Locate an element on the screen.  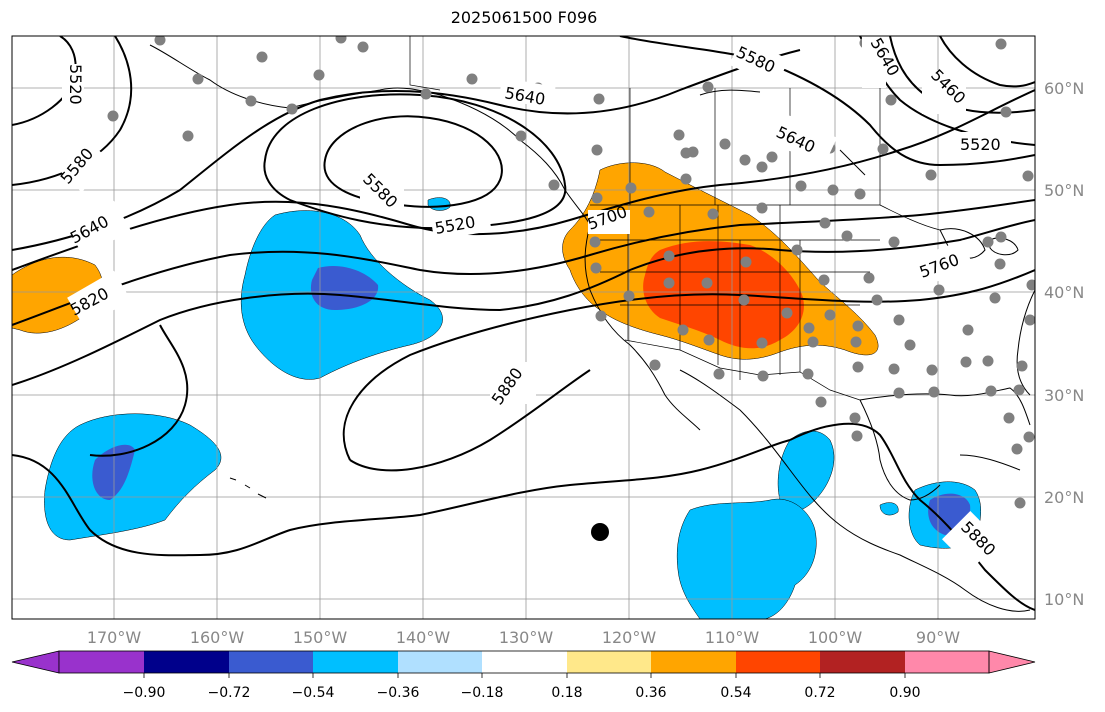
negative-anomaly-region-southwest is located at coordinates (133, 477).